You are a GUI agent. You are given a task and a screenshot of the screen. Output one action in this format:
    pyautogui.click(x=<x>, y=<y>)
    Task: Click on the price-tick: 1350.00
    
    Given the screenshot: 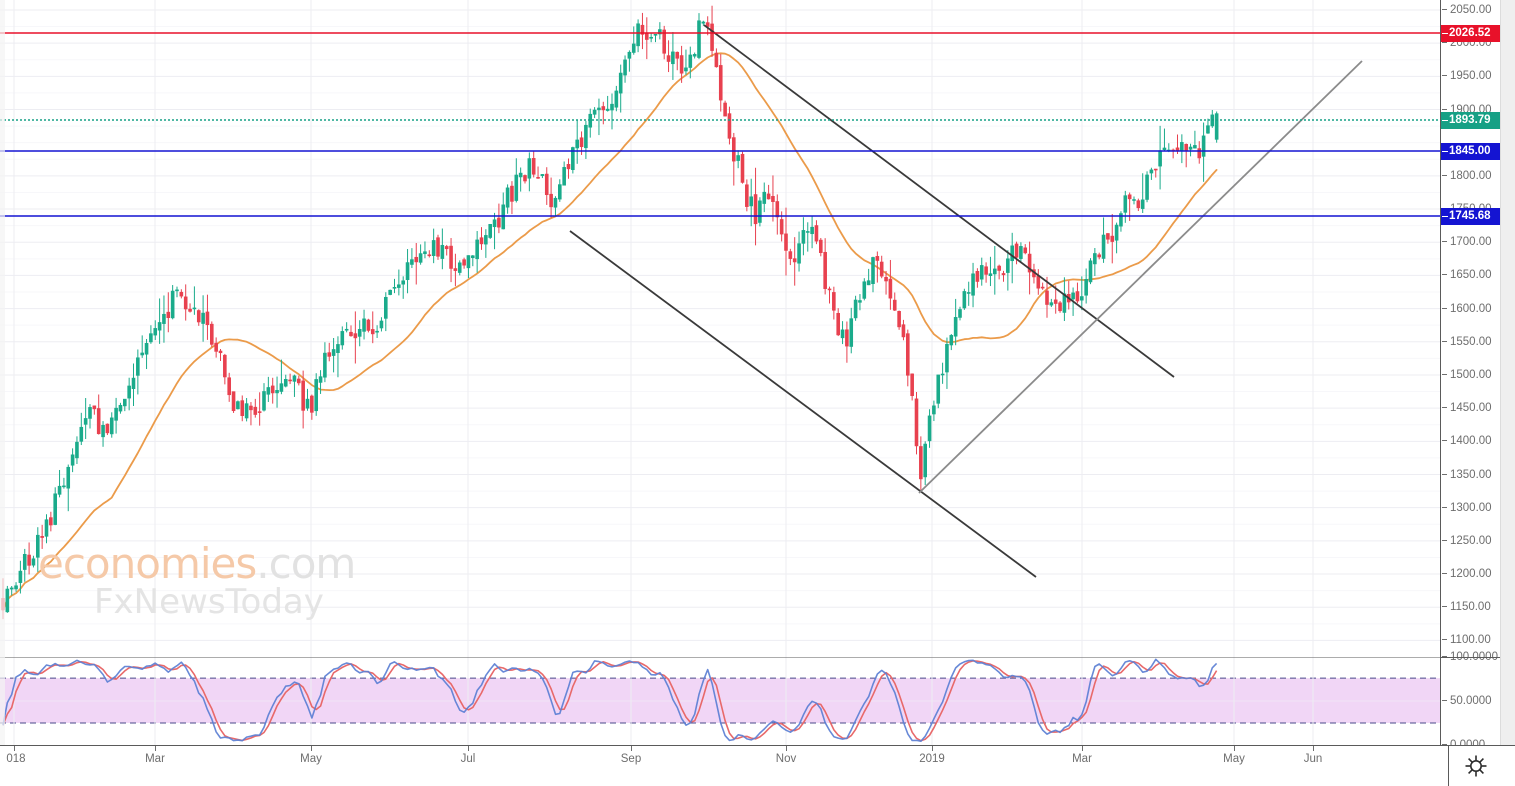 What is the action you would take?
    pyautogui.click(x=1471, y=475)
    